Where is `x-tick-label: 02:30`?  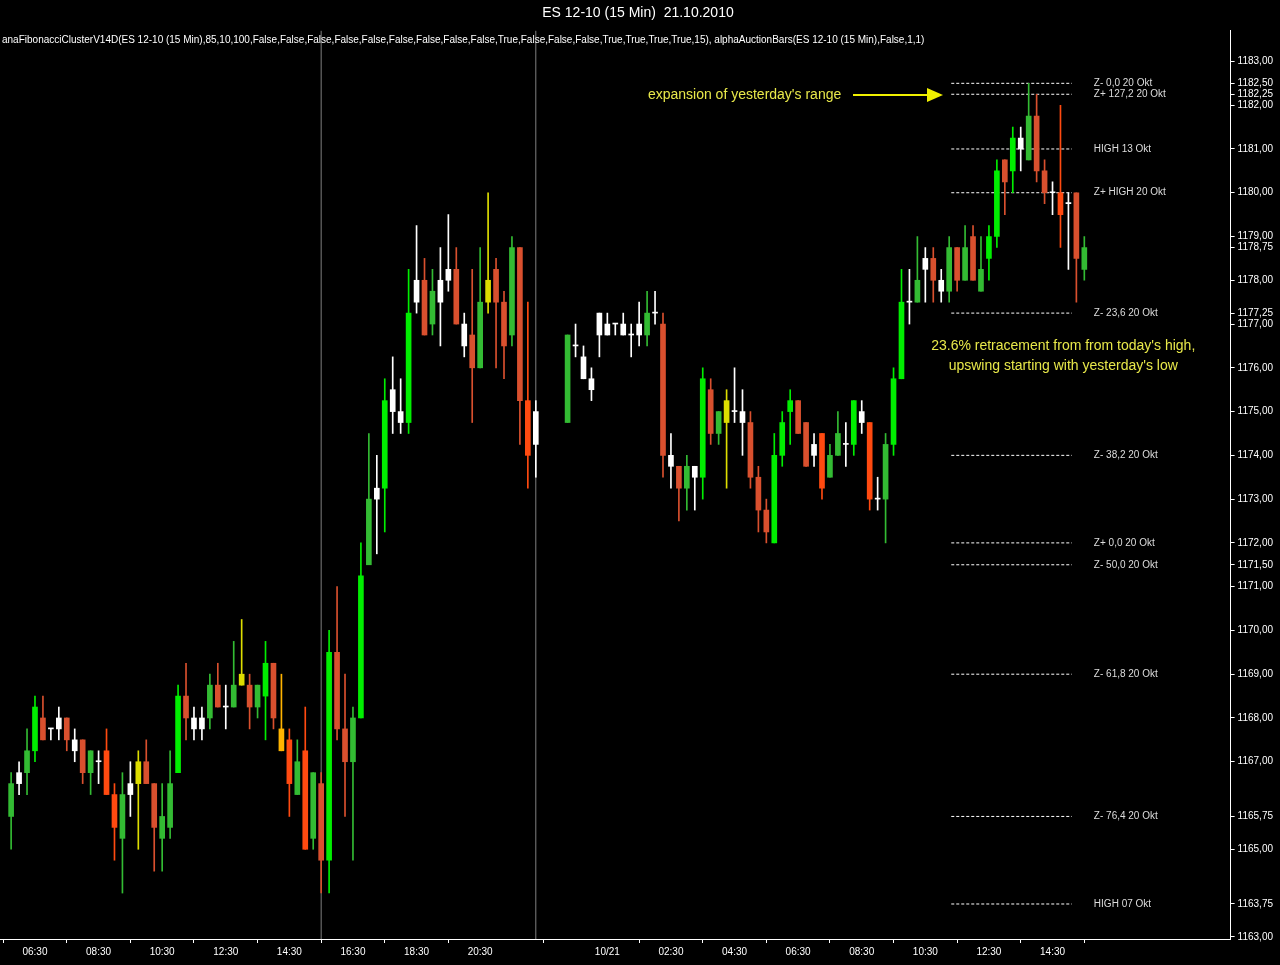 x-tick-label: 02:30 is located at coordinates (671, 951).